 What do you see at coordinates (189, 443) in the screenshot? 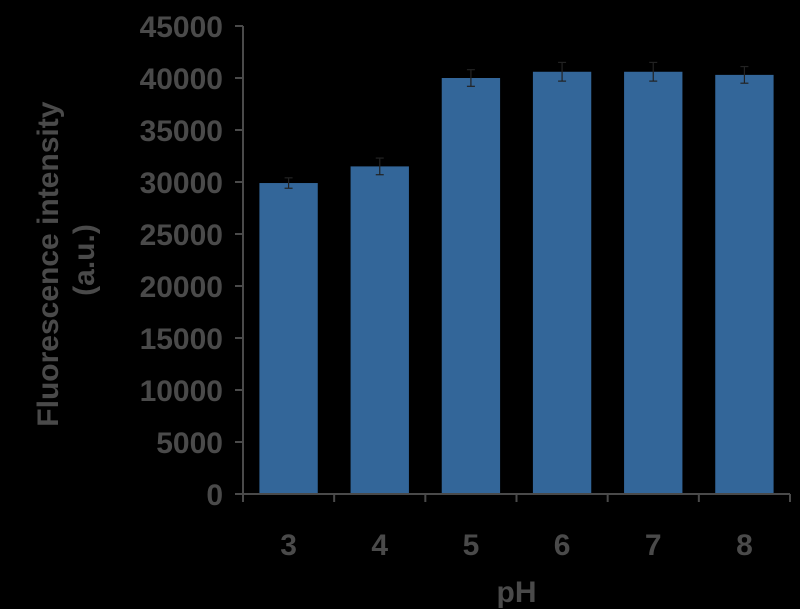
I see `y-tick-label: 5000` at bounding box center [189, 443].